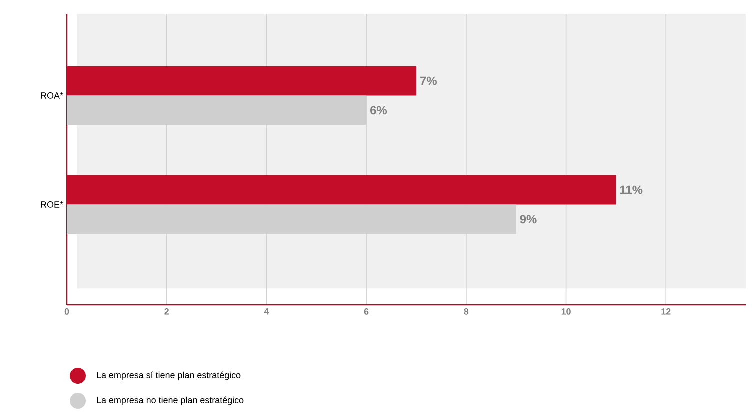  What do you see at coordinates (528, 219) in the screenshot?
I see `data-label: 9%` at bounding box center [528, 219].